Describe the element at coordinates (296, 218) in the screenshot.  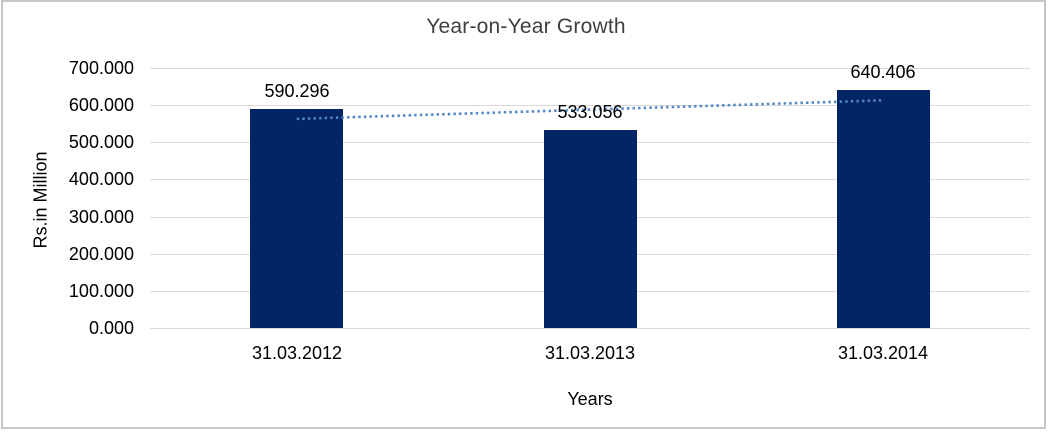
I see `bar-31.03.2012` at that location.